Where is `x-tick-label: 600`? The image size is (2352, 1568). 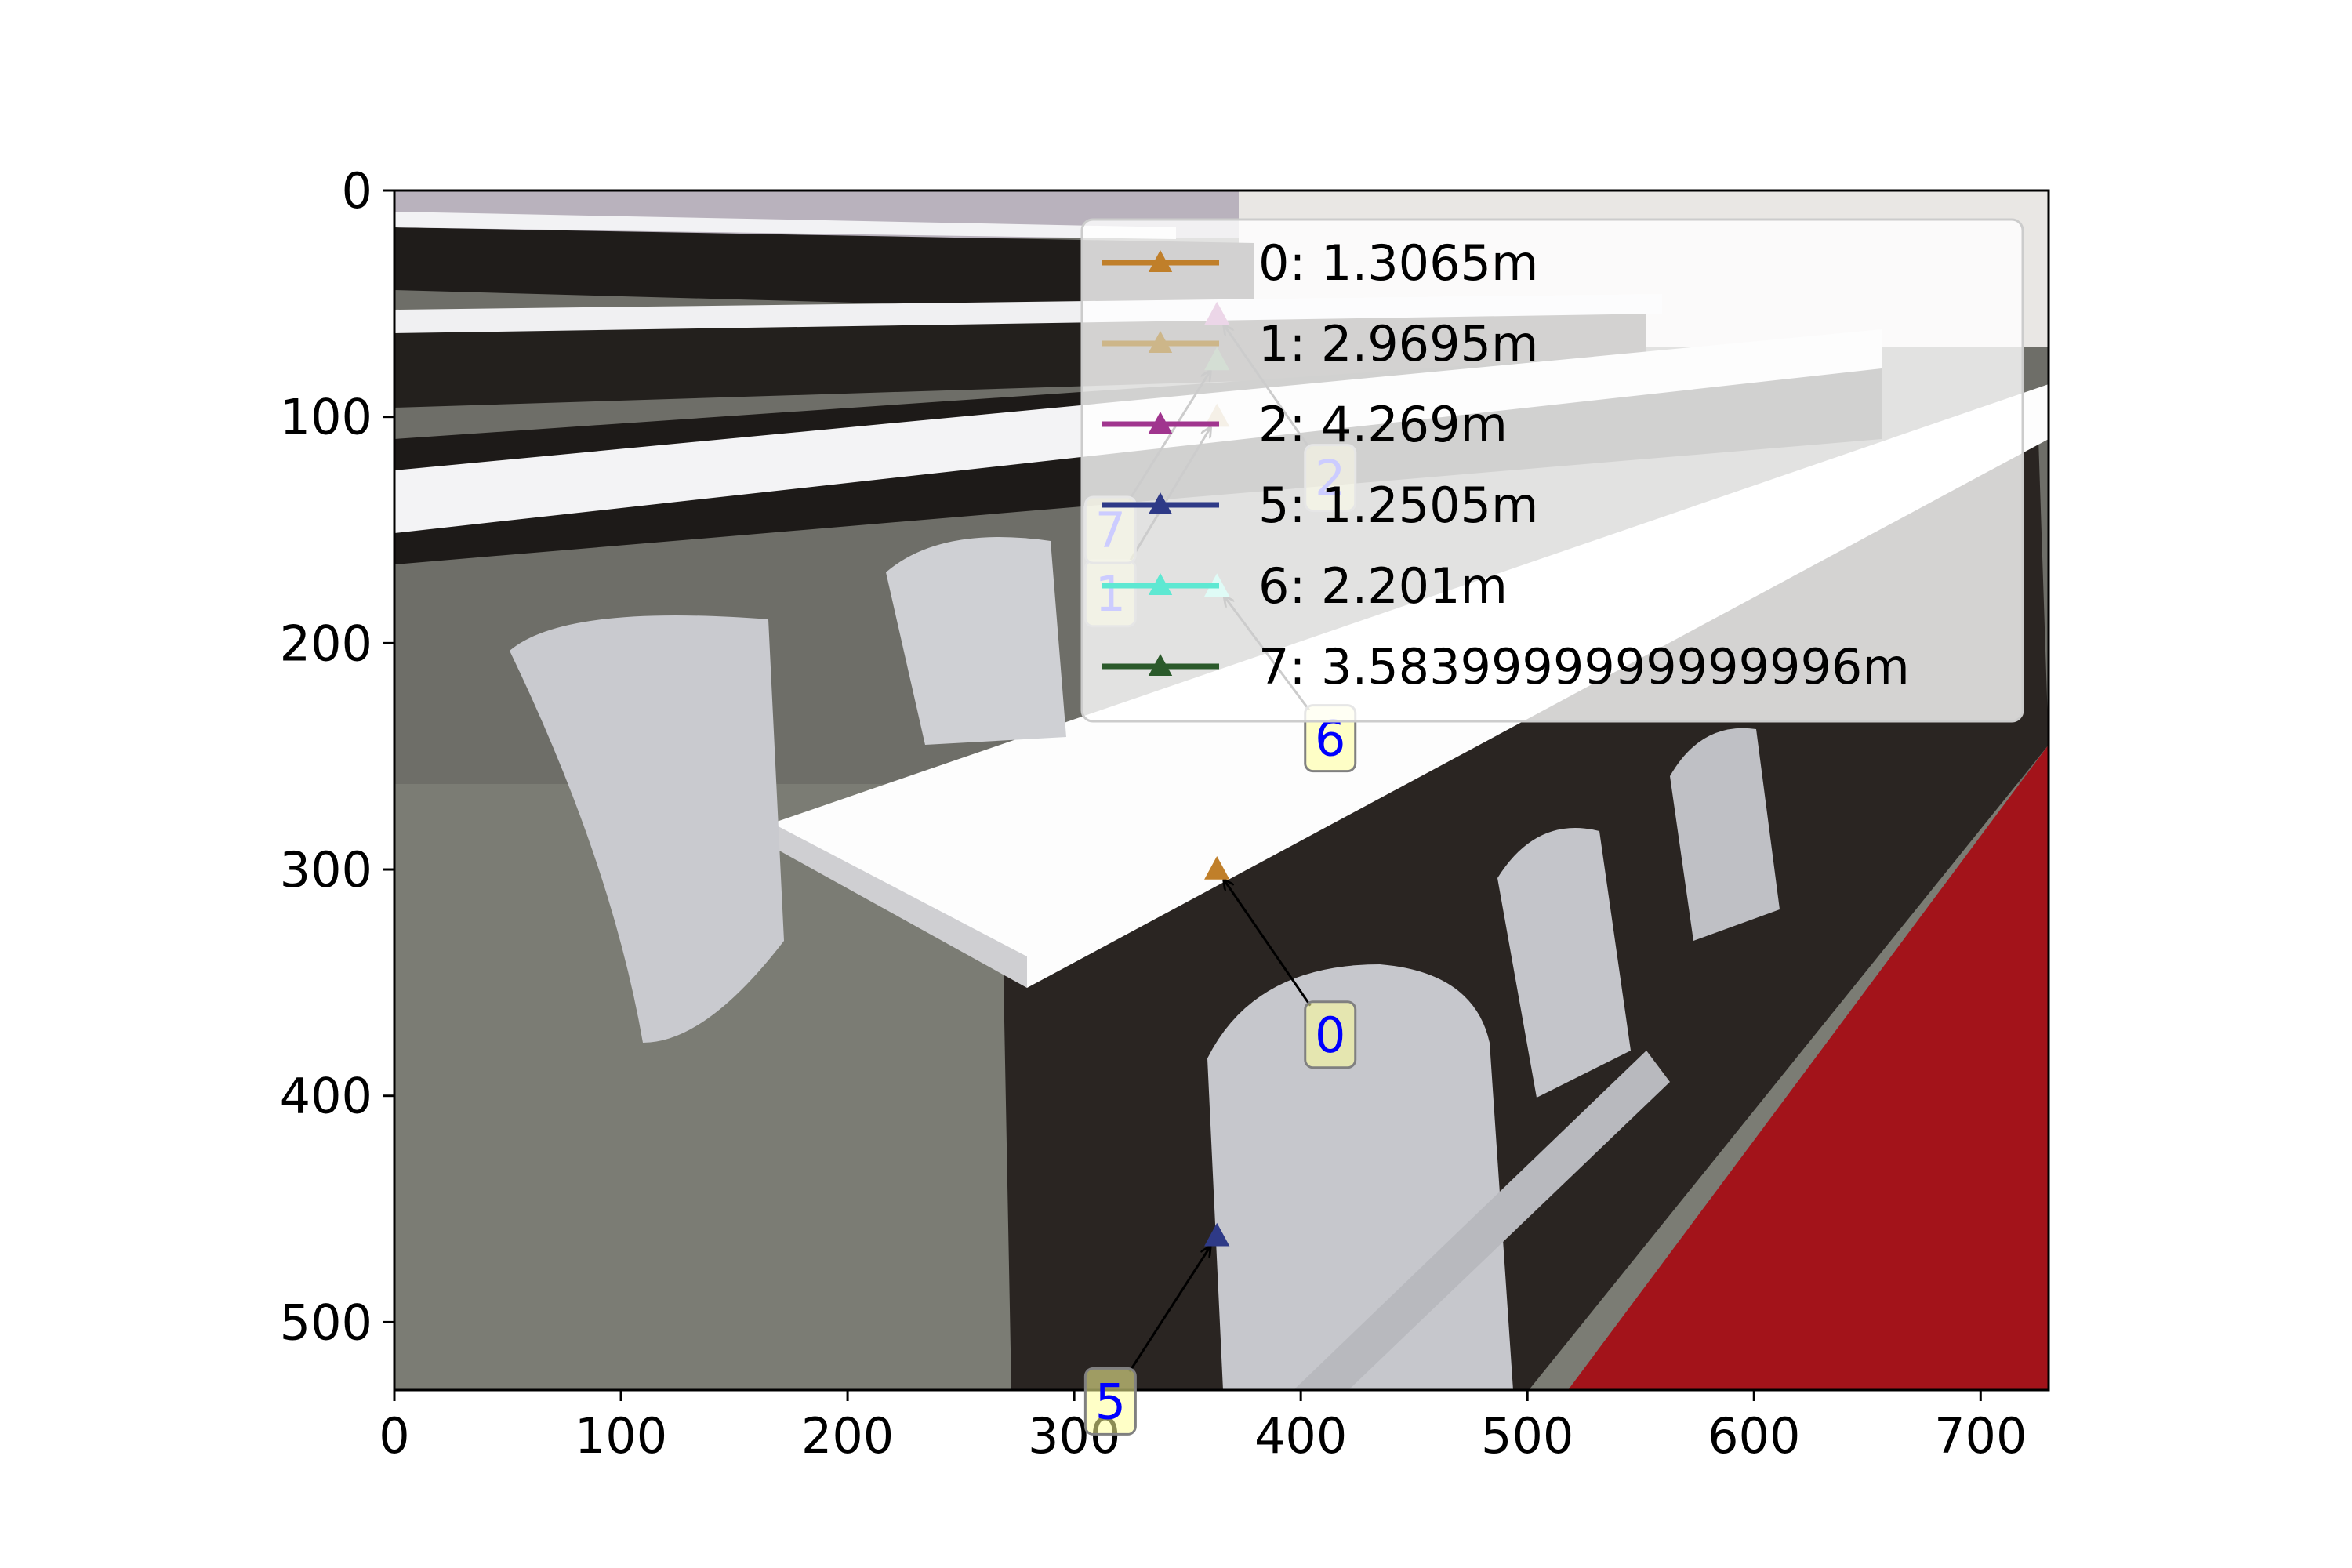 x-tick-label: 600 is located at coordinates (1754, 1436).